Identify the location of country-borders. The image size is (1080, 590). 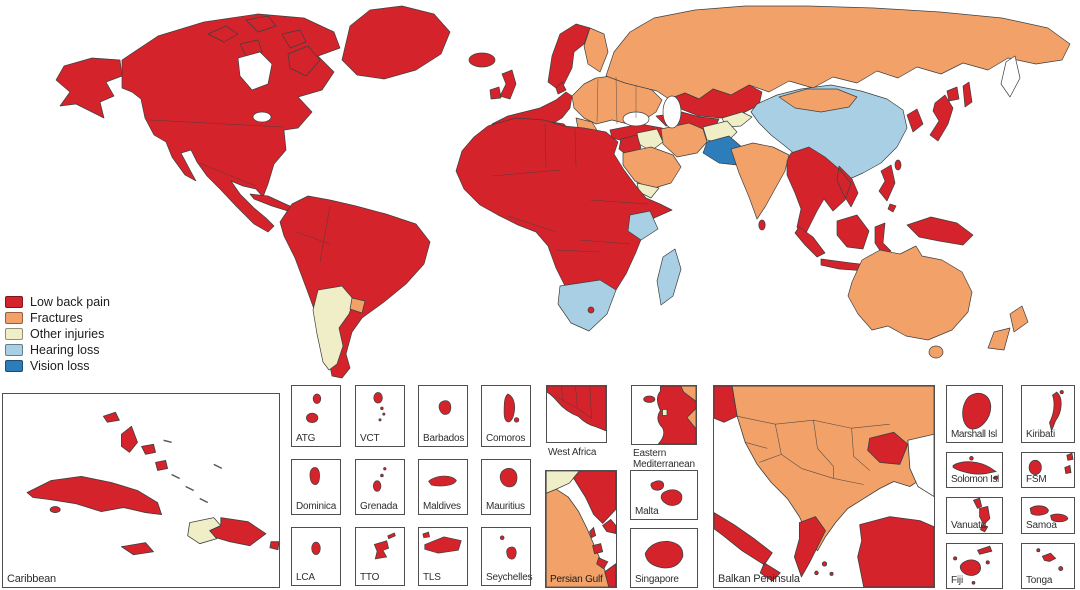
(574, 402).